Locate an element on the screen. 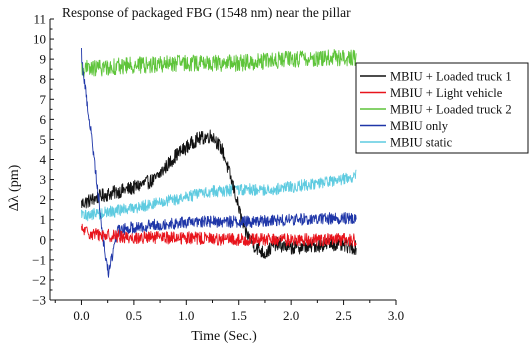 Image resolution: width=529 pixels, height=349 pixels. y-tick-label: 3 is located at coordinates (43, 179).